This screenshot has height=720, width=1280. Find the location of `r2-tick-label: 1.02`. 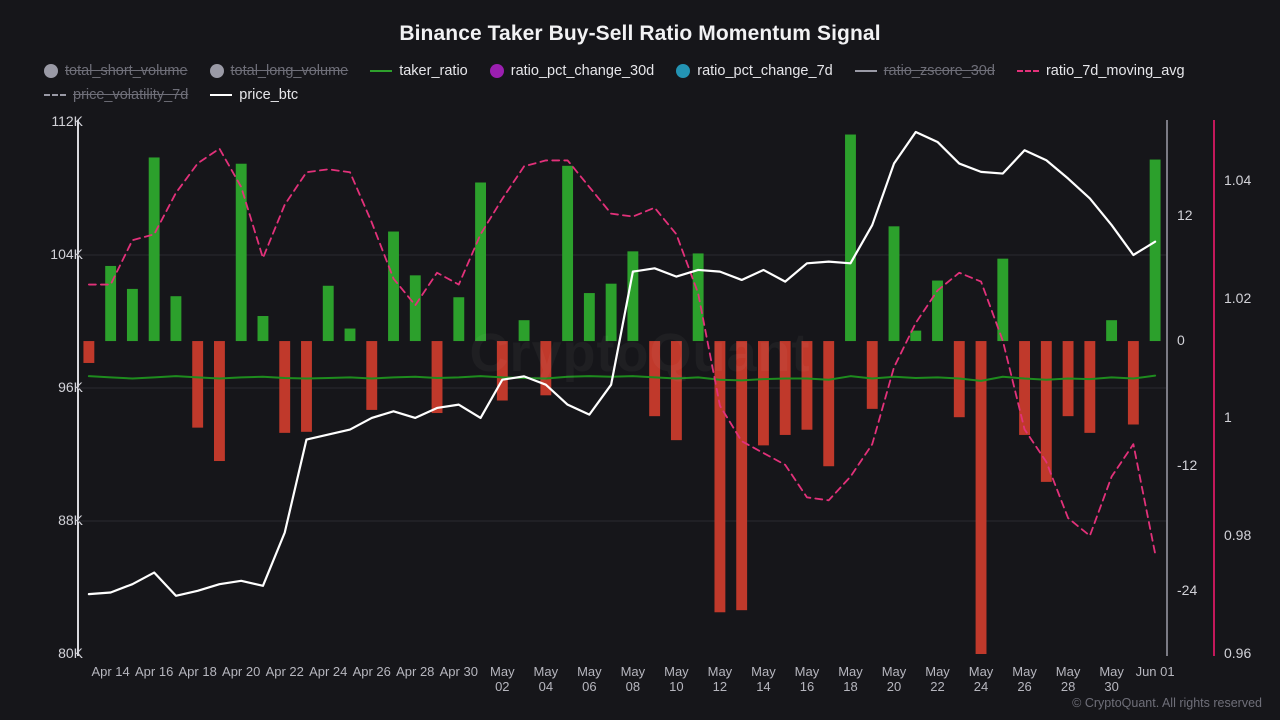

r2-tick-label: 1.02 is located at coordinates (1238, 298).